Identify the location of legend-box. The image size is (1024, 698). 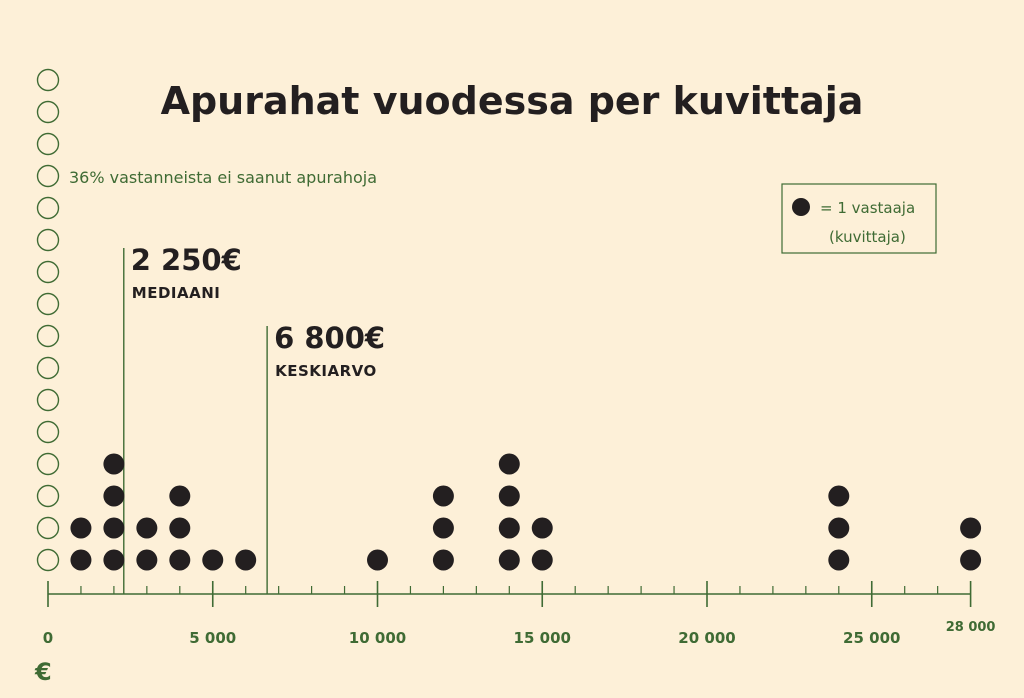
(859, 218).